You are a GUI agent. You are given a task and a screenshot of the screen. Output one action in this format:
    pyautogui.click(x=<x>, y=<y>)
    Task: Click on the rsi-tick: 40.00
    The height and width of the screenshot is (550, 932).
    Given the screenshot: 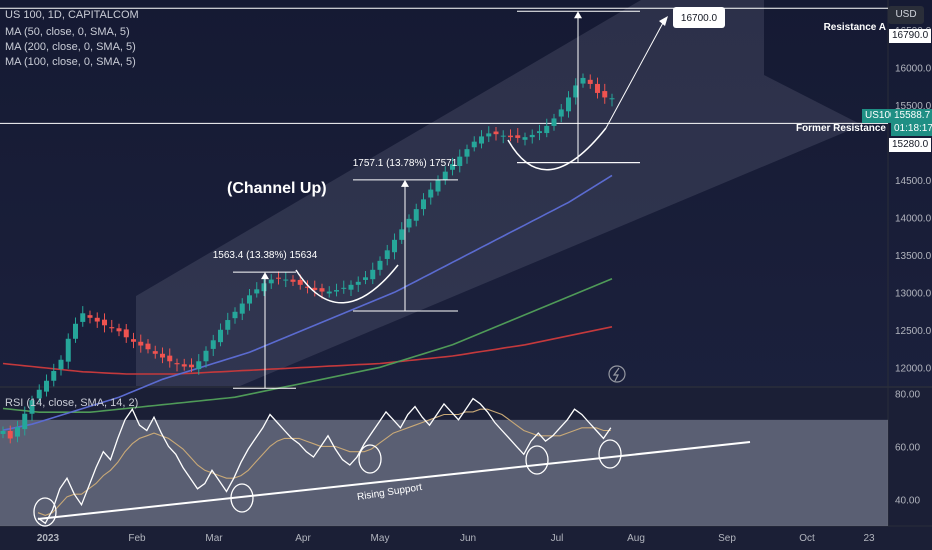 What is the action you would take?
    pyautogui.click(x=907, y=500)
    